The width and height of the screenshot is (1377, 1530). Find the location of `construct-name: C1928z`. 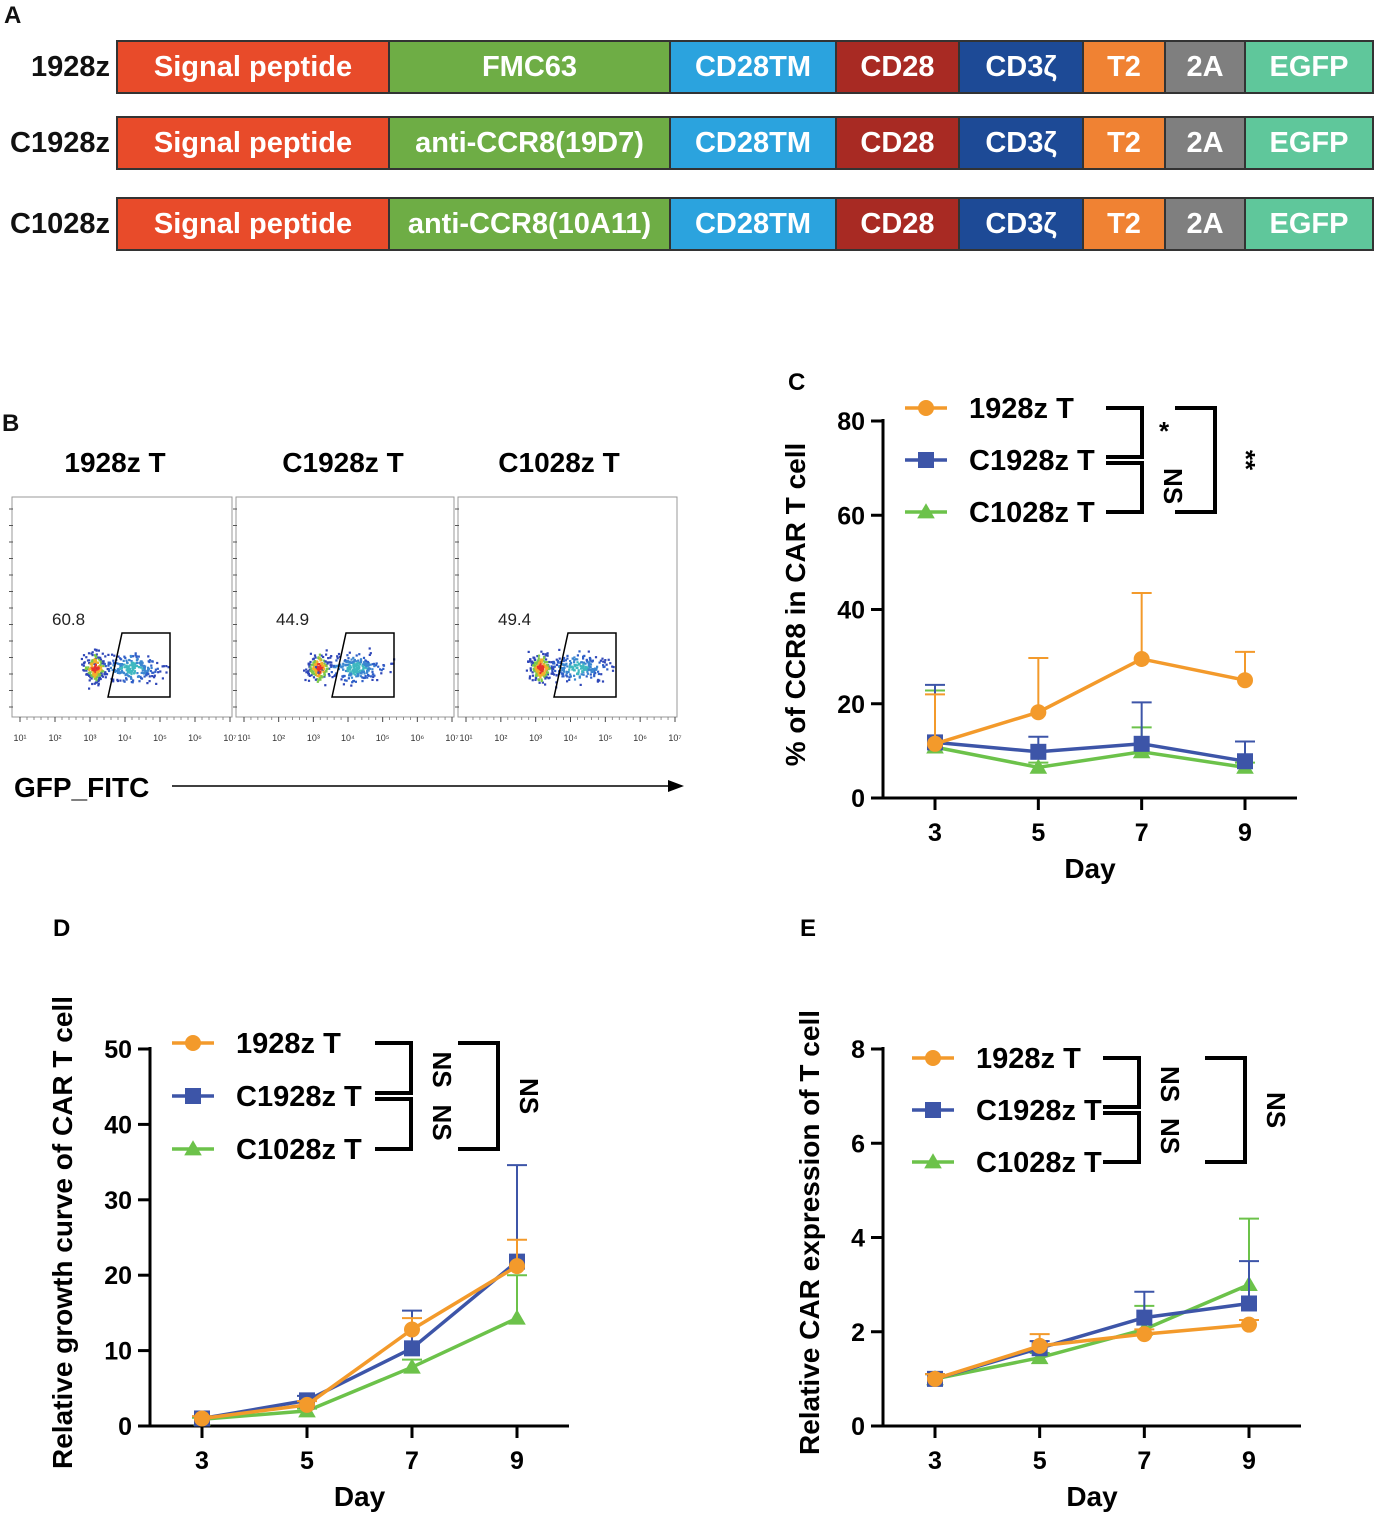

construct-name: C1928z is located at coordinates (60, 143).